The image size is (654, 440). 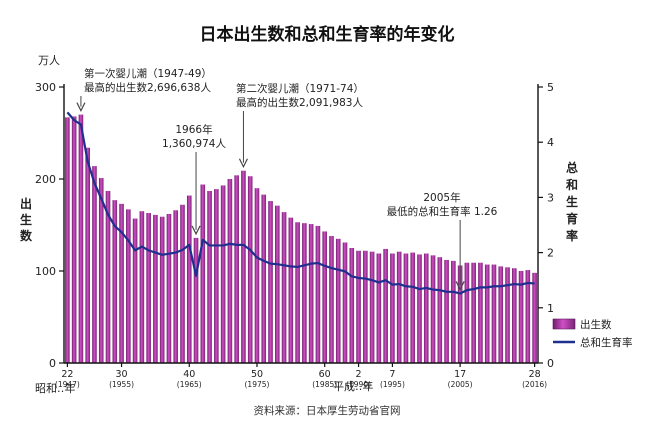 What do you see at coordinates (353, 386) in the screenshot?
I see `era-label-heisei: 平成‥年` at bounding box center [353, 386].